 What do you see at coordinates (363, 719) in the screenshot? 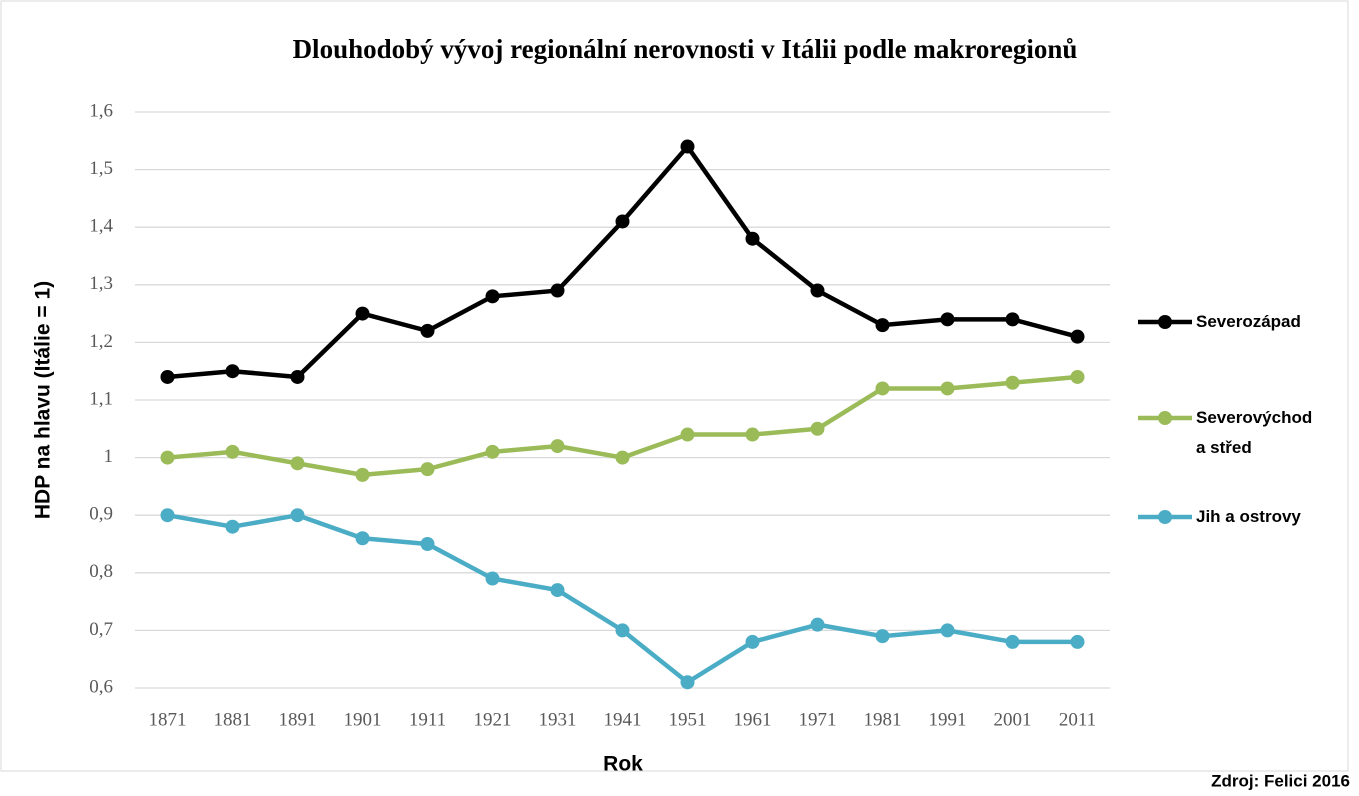
I see `x-tick-label: 1901` at bounding box center [363, 719].